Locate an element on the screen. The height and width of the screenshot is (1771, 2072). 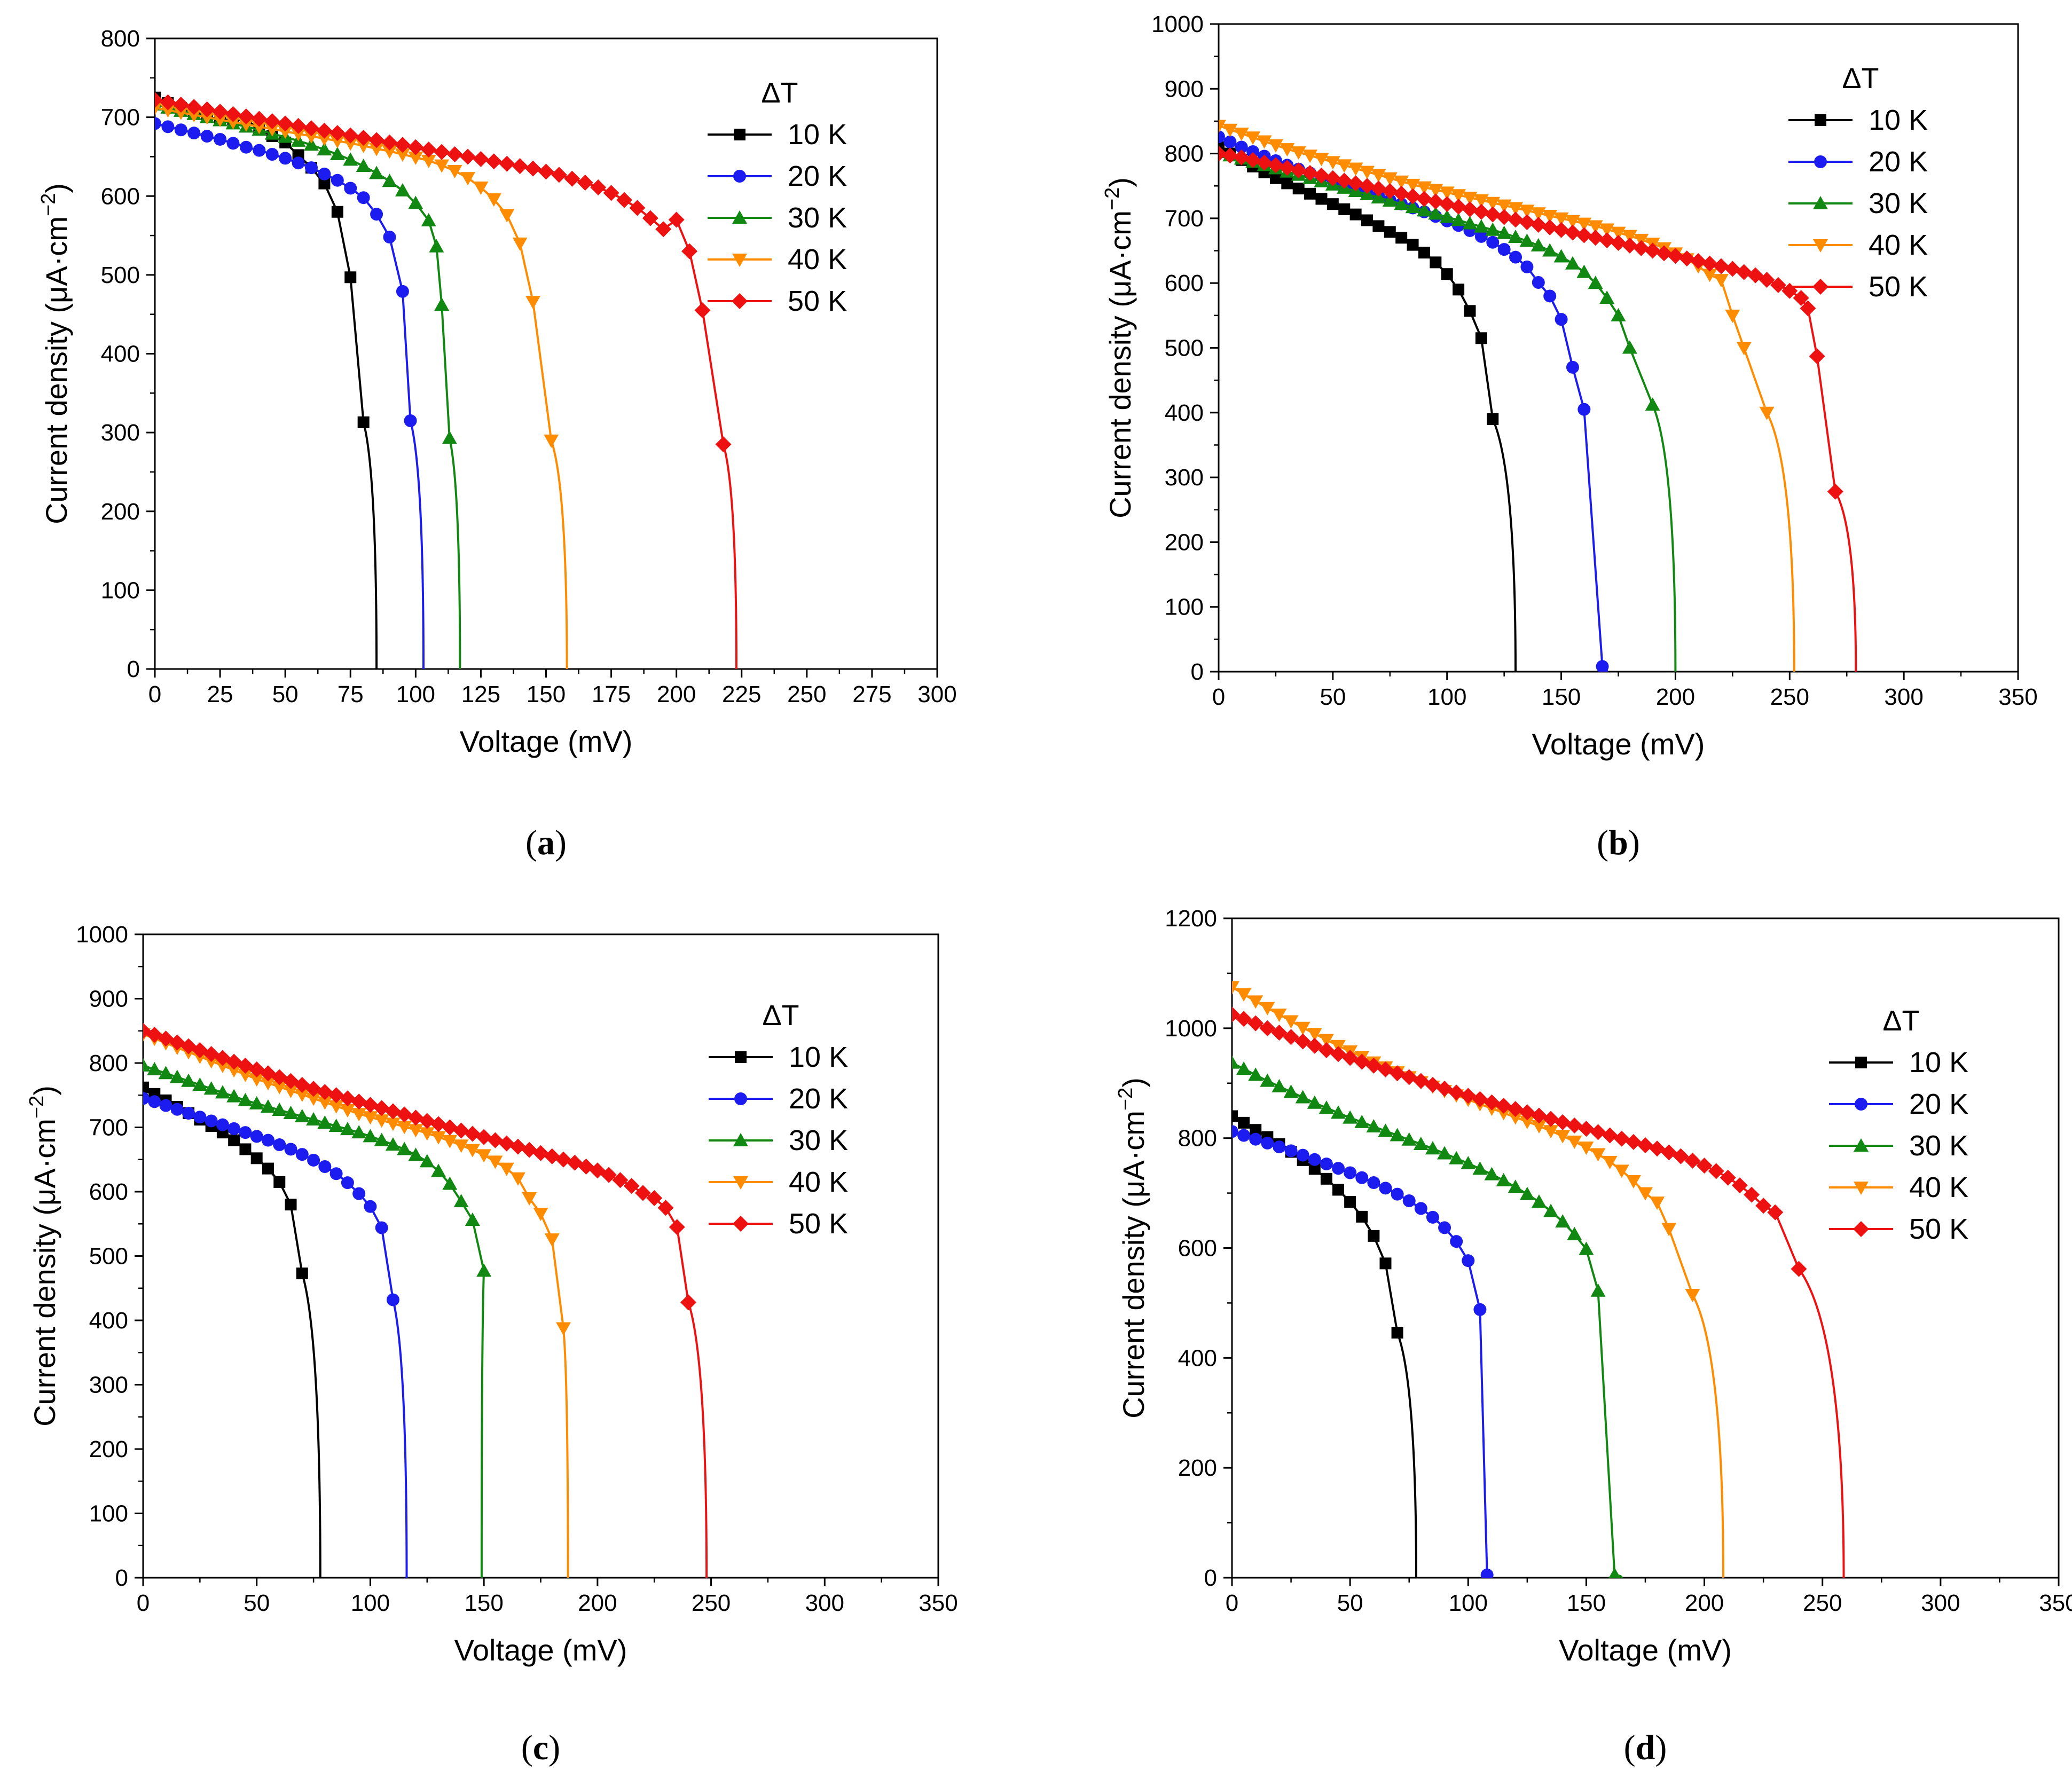
x-tick-label: 200 is located at coordinates (597, 1603).